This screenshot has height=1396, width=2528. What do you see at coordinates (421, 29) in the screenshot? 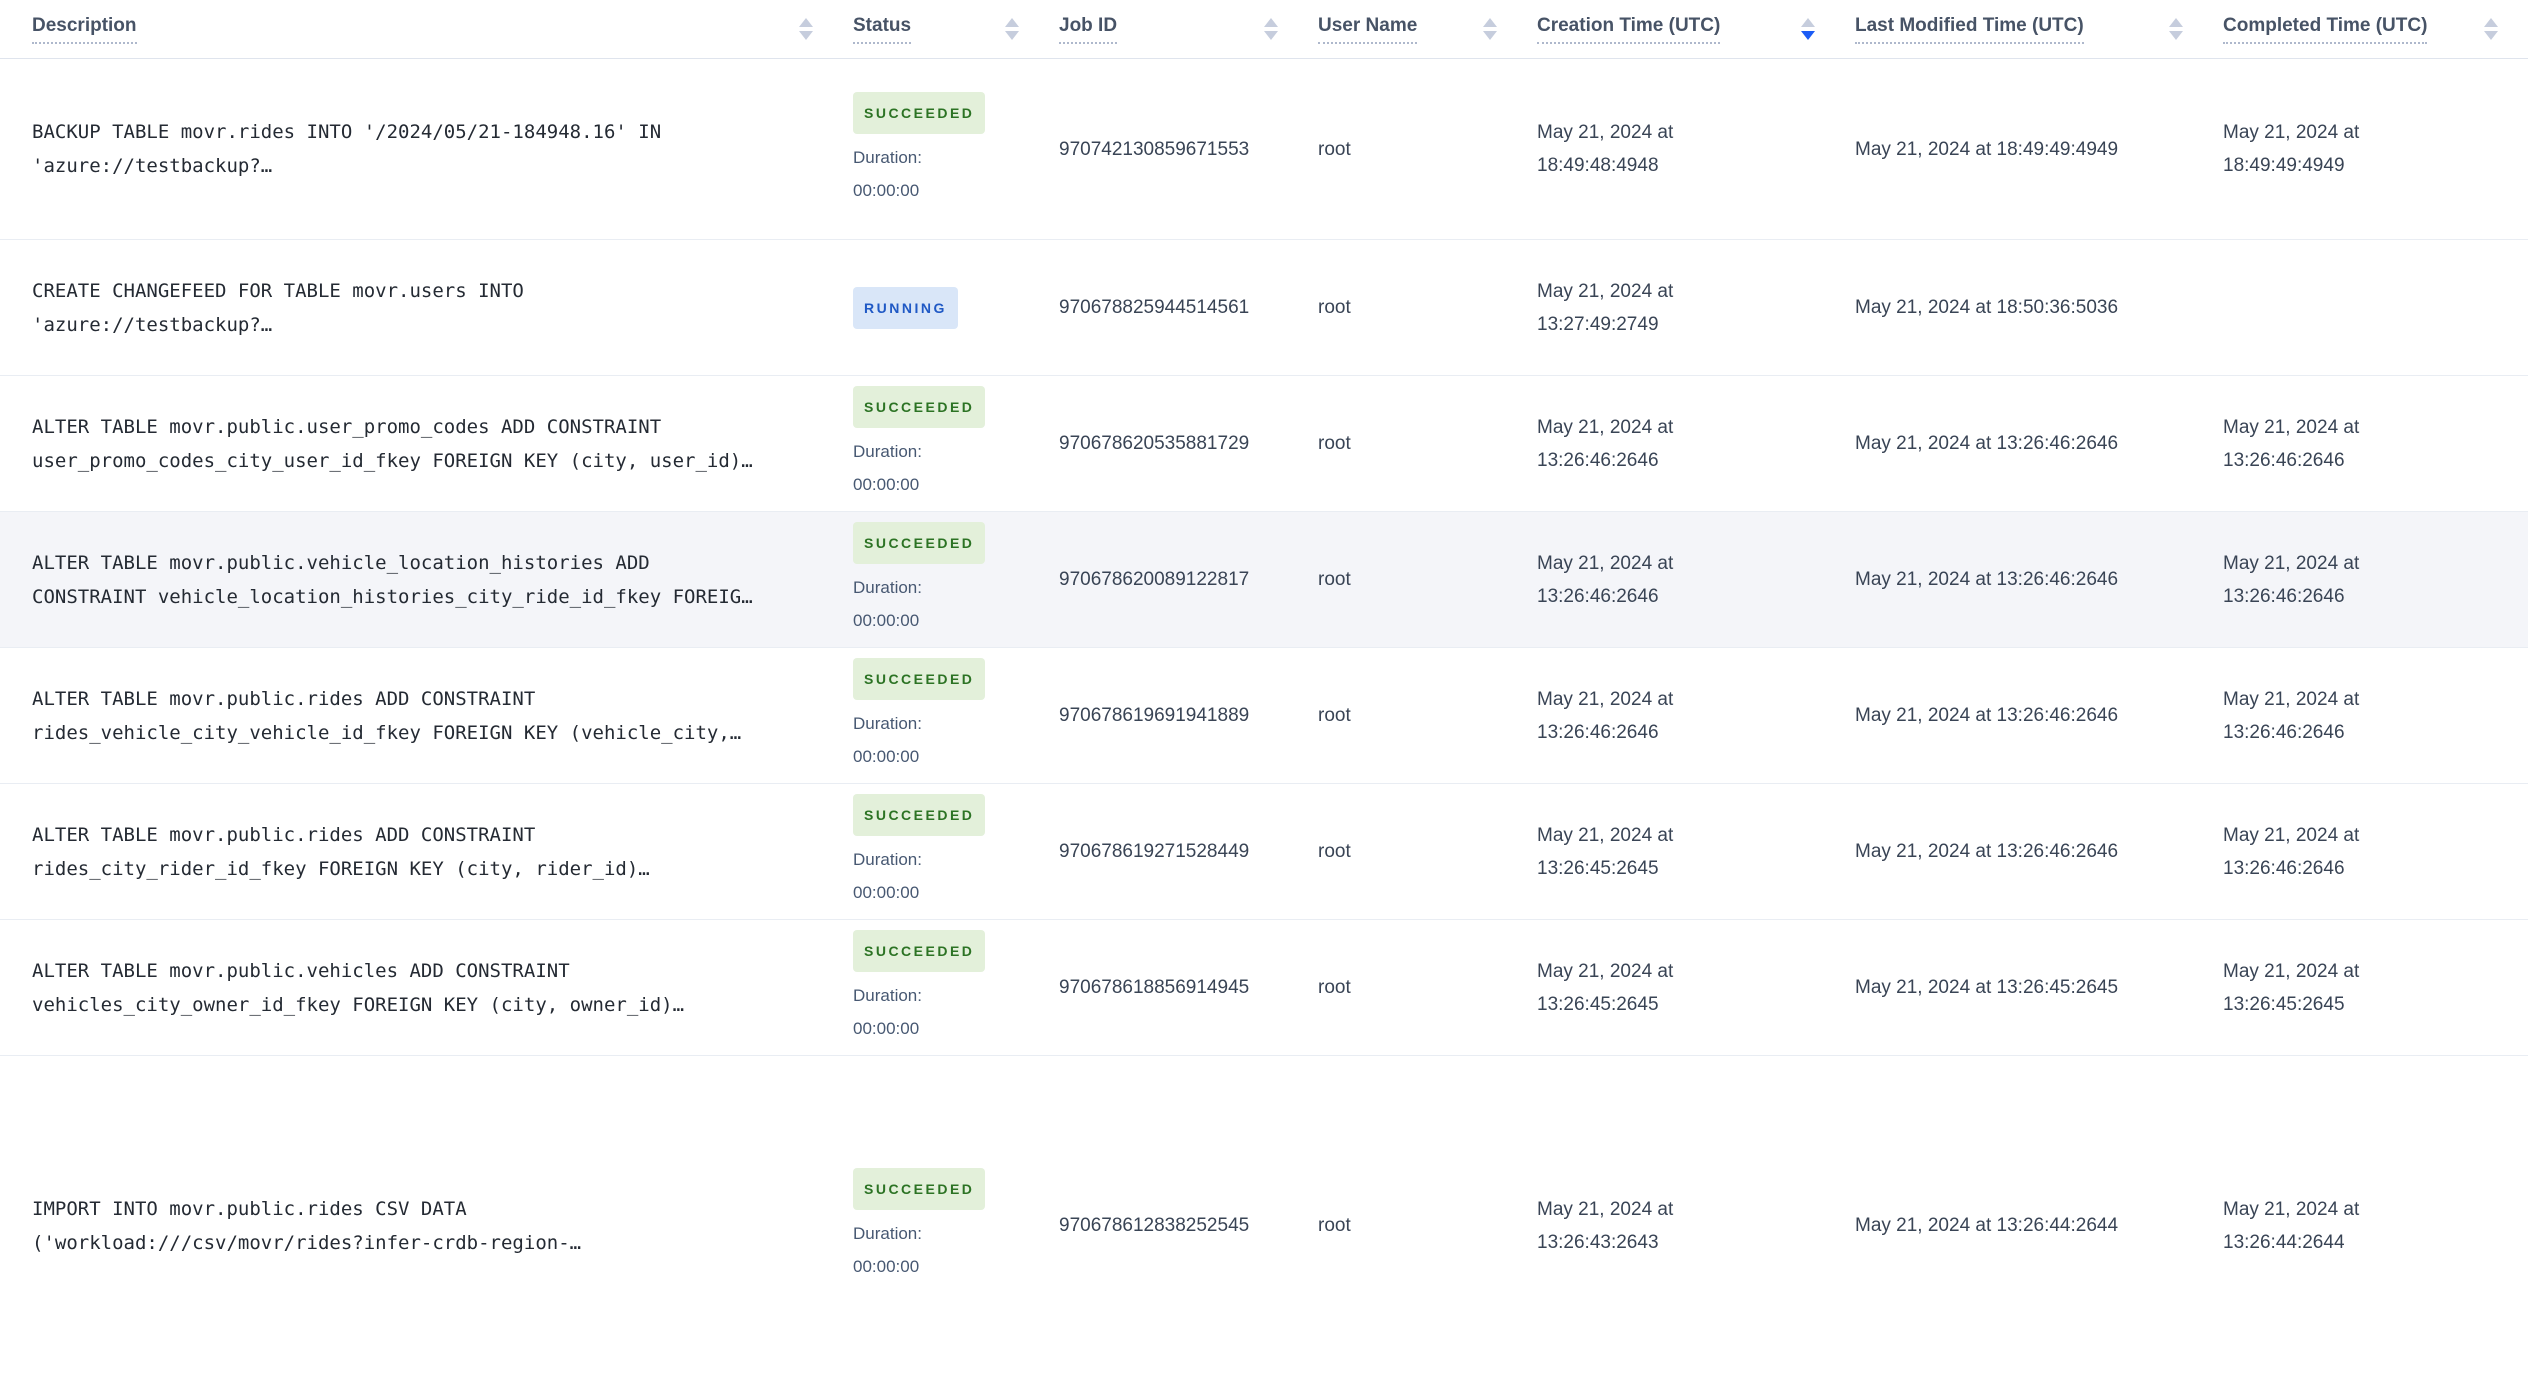
I see `column-header-description: Description` at bounding box center [421, 29].